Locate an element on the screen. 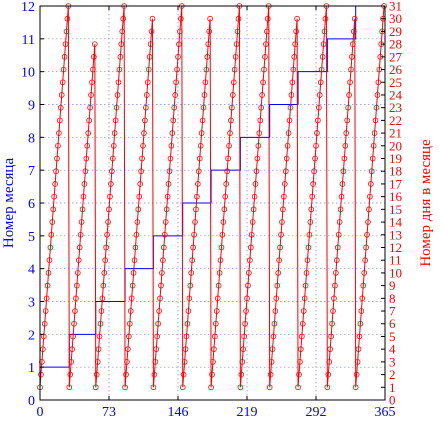 This screenshot has width=443, height=424. x-tick-label: 219 is located at coordinates (247, 412).